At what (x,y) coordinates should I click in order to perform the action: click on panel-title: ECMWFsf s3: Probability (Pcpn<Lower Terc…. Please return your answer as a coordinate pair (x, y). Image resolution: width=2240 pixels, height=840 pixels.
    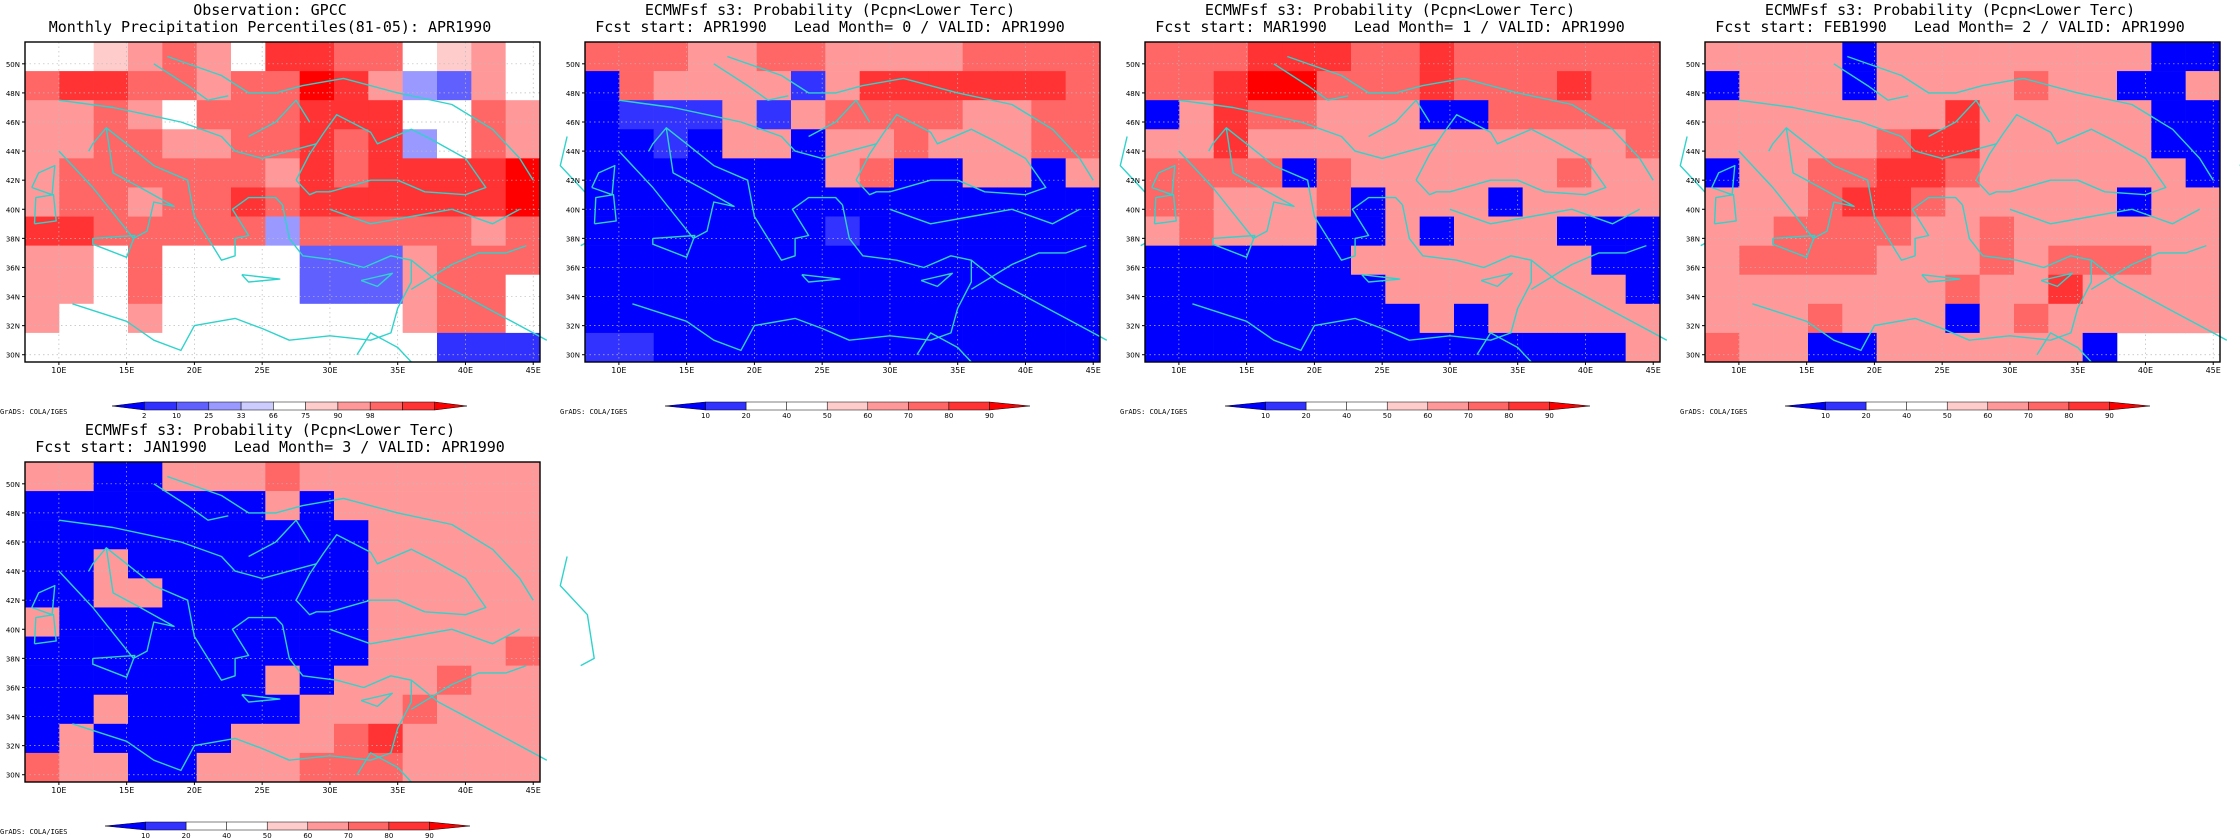
    Looking at the image, I should click on (830, 10).